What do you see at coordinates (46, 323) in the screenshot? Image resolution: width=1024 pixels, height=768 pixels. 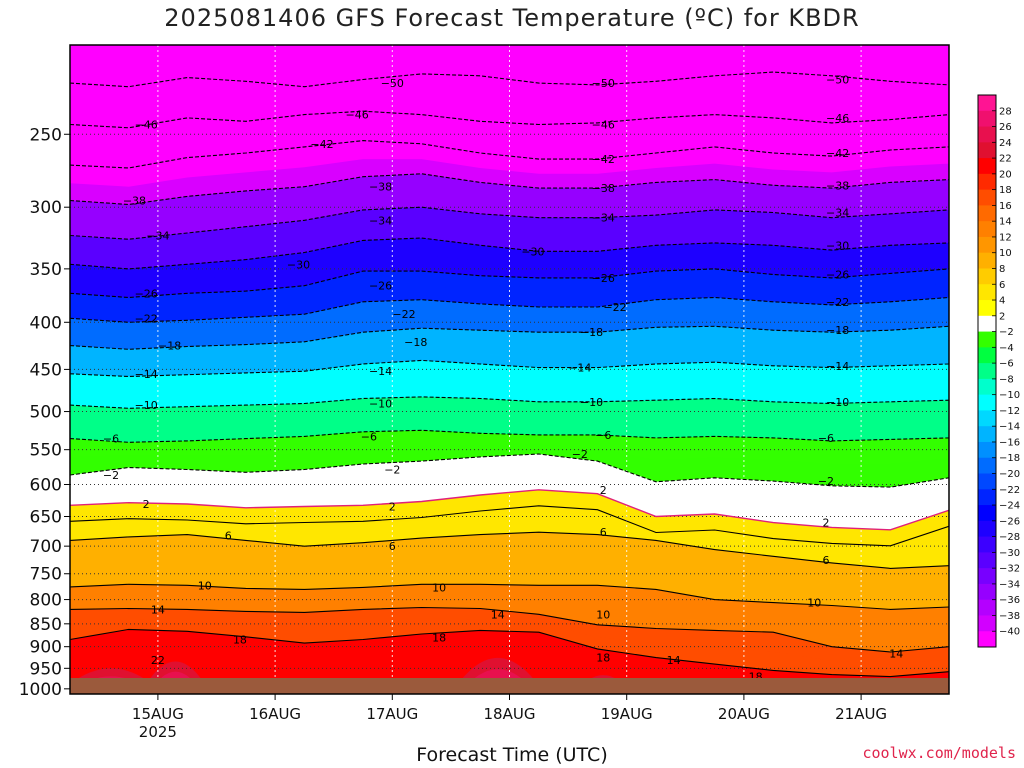 I see `ytick-label-400: 400` at bounding box center [46, 323].